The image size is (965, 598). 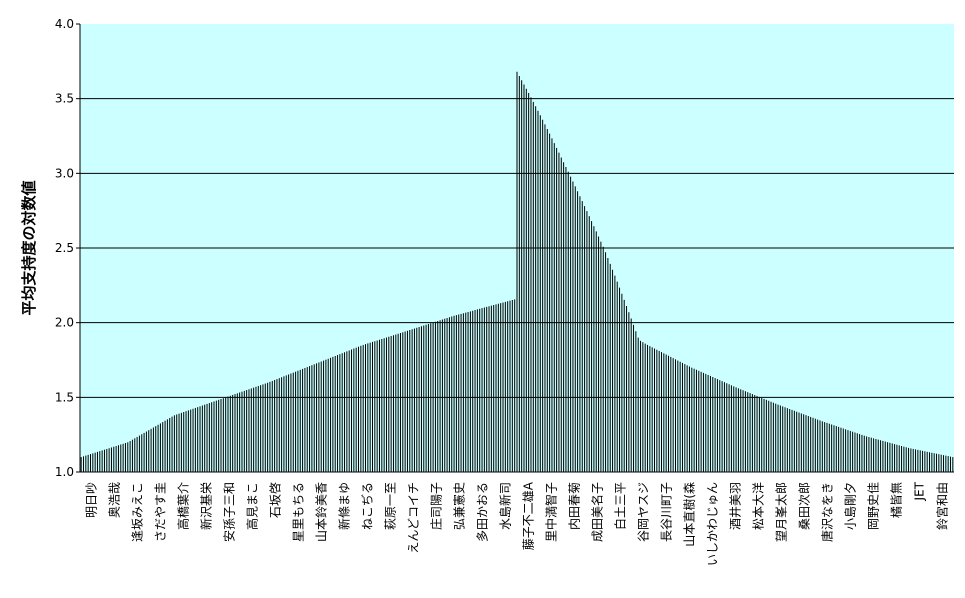 I want to click on x-tick-label: 成田美名子, so click(x=597, y=512).